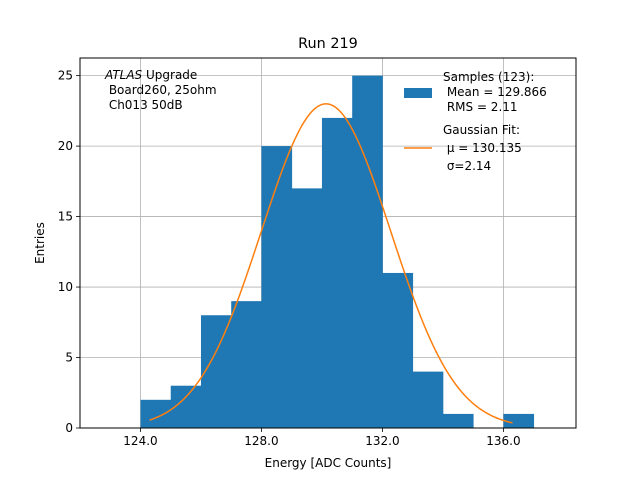 This screenshot has height=480, width=640. What do you see at coordinates (65, 217) in the screenshot?
I see `y-tick-label: 15` at bounding box center [65, 217].